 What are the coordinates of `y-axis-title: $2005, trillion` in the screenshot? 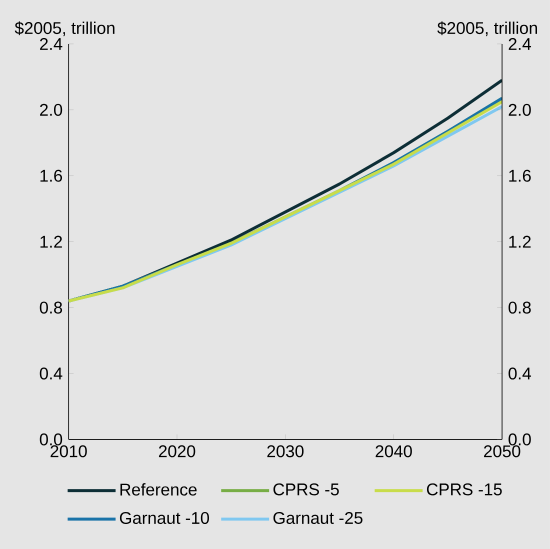 It's located at (64, 28).